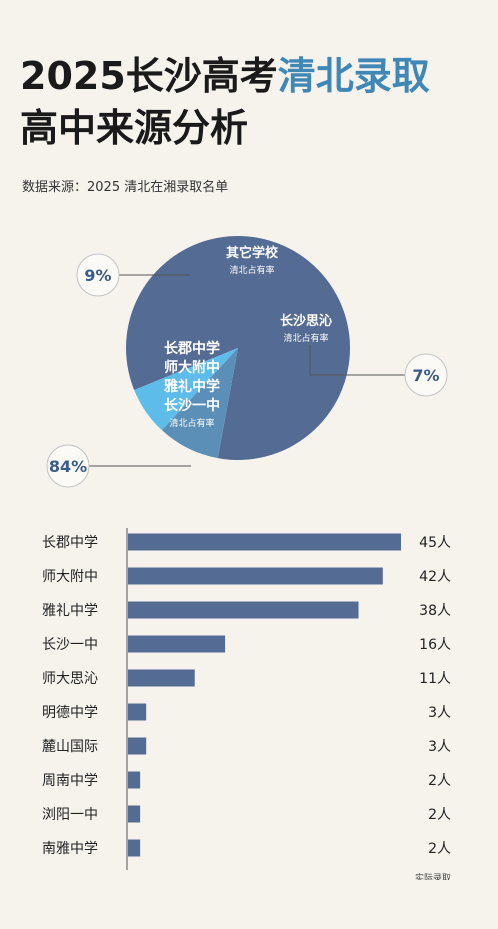  What do you see at coordinates (125, 187) in the screenshot?
I see `data-source-note: 数据来源：2025 清北在湘录取名单` at bounding box center [125, 187].